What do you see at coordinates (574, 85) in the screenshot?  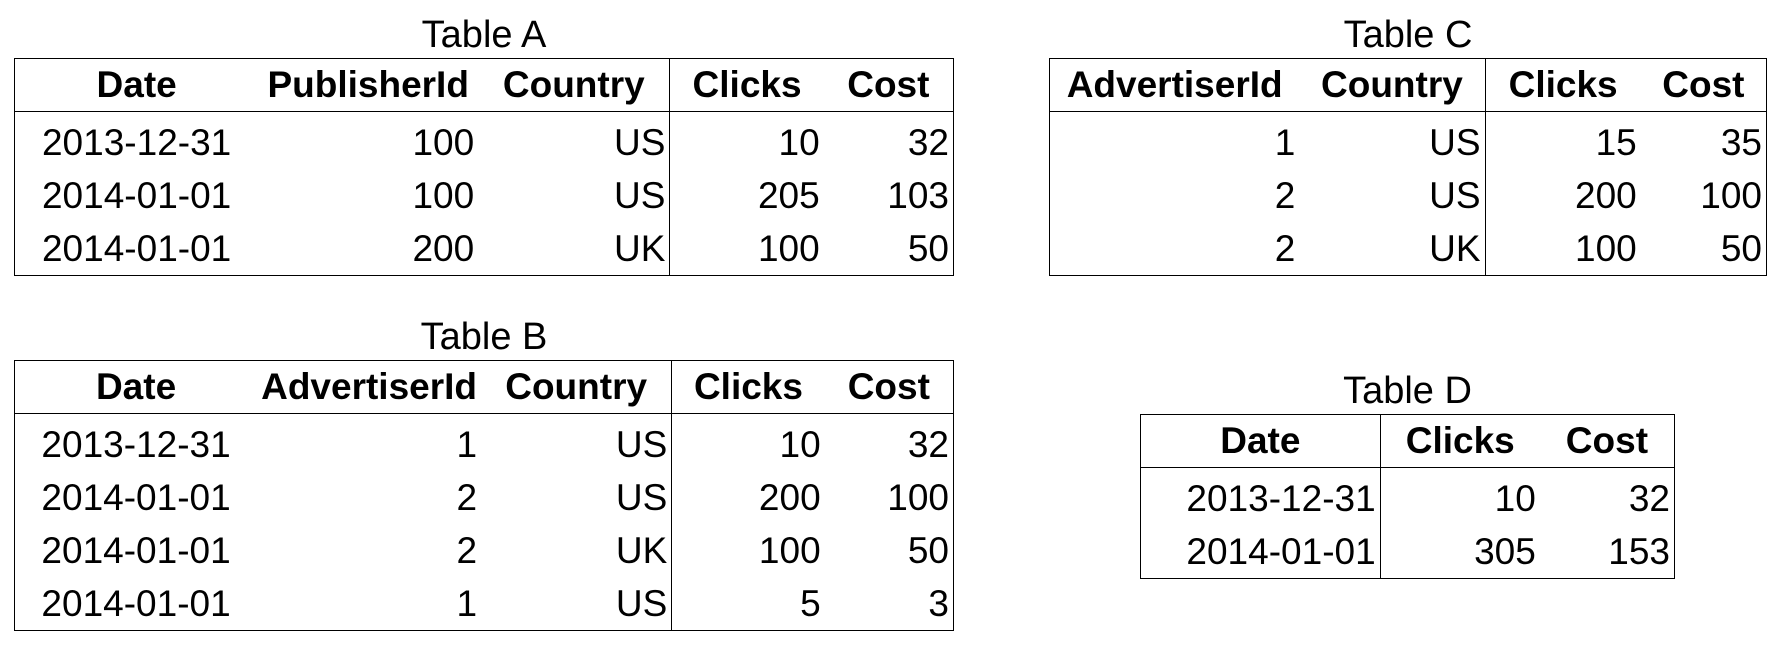 I see `table-a-header-country: Country` at bounding box center [574, 85].